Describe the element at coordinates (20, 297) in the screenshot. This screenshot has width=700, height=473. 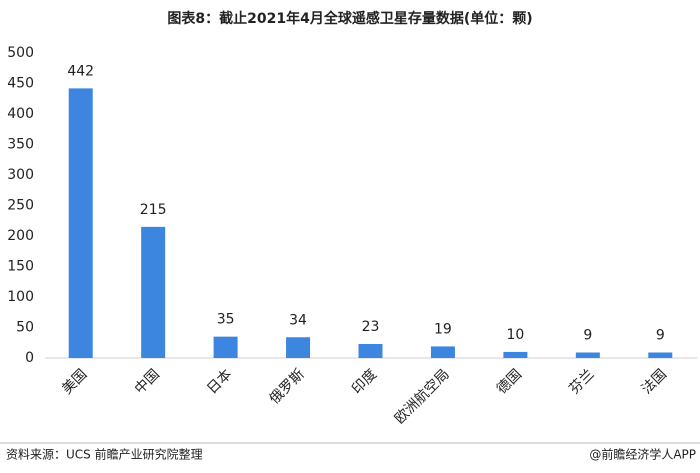
I see `y-tick-label: 100` at that location.